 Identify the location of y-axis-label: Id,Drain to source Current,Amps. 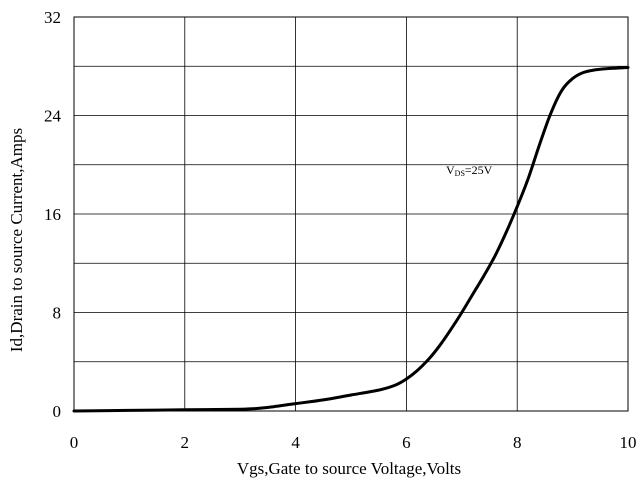
(16, 240).